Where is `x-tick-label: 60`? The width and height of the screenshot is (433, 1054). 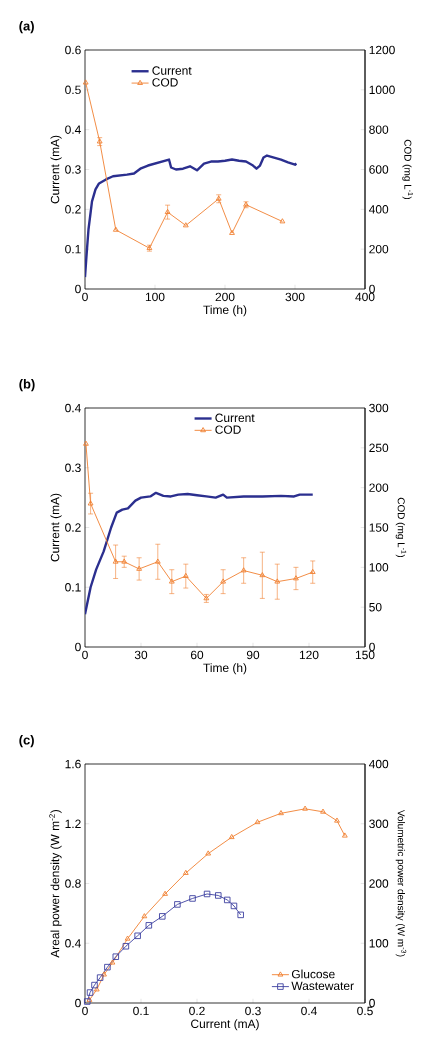
x-tick-label: 60 is located at coordinates (197, 655).